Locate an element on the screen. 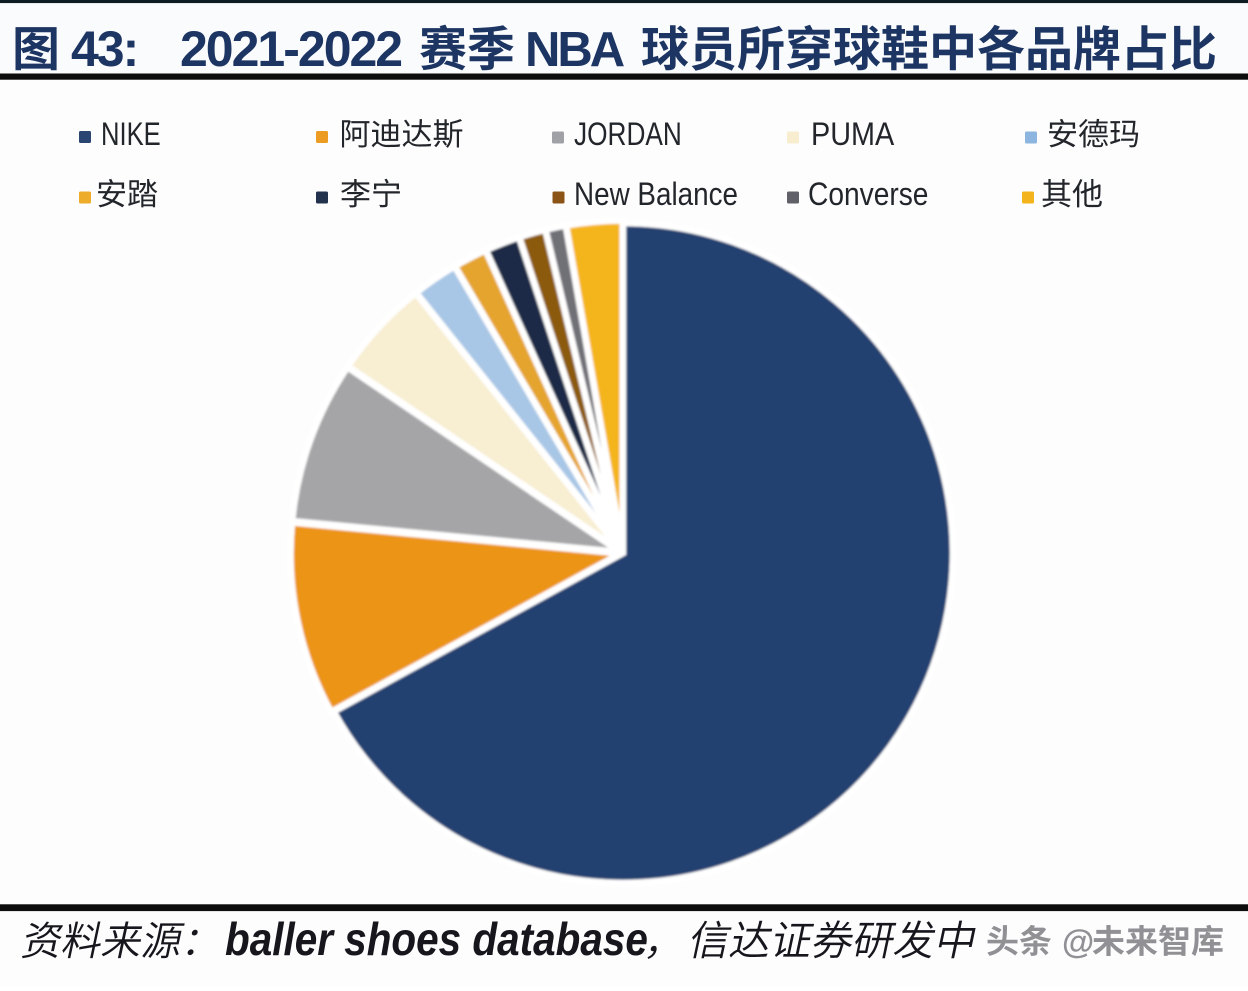 The width and height of the screenshot is (1248, 991). svg-text: JORDAN is located at coordinates (628, 135).